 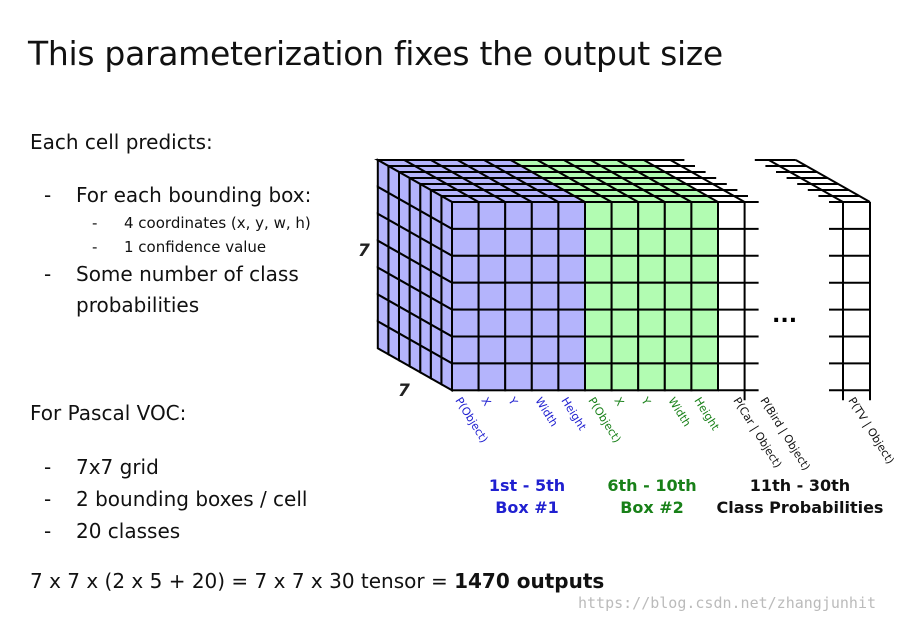 What do you see at coordinates (404, 391) in the screenshot?
I see `depth-label: 7` at bounding box center [404, 391].